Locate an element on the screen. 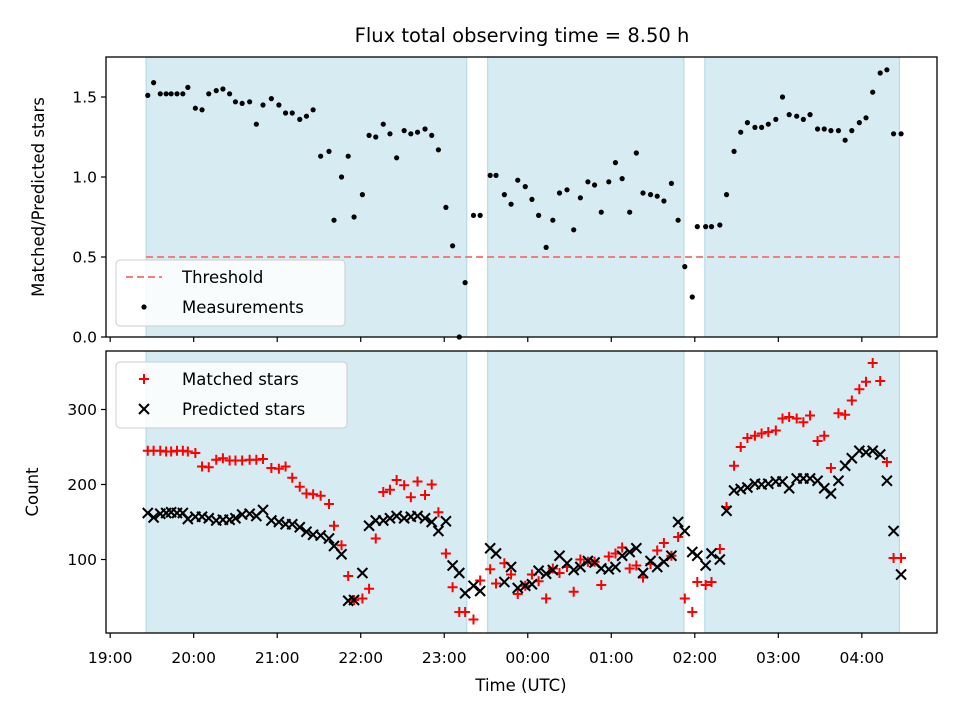 This screenshot has height=720, width=960. ratio-legend: Threshold Measurements is located at coordinates (230, 293).